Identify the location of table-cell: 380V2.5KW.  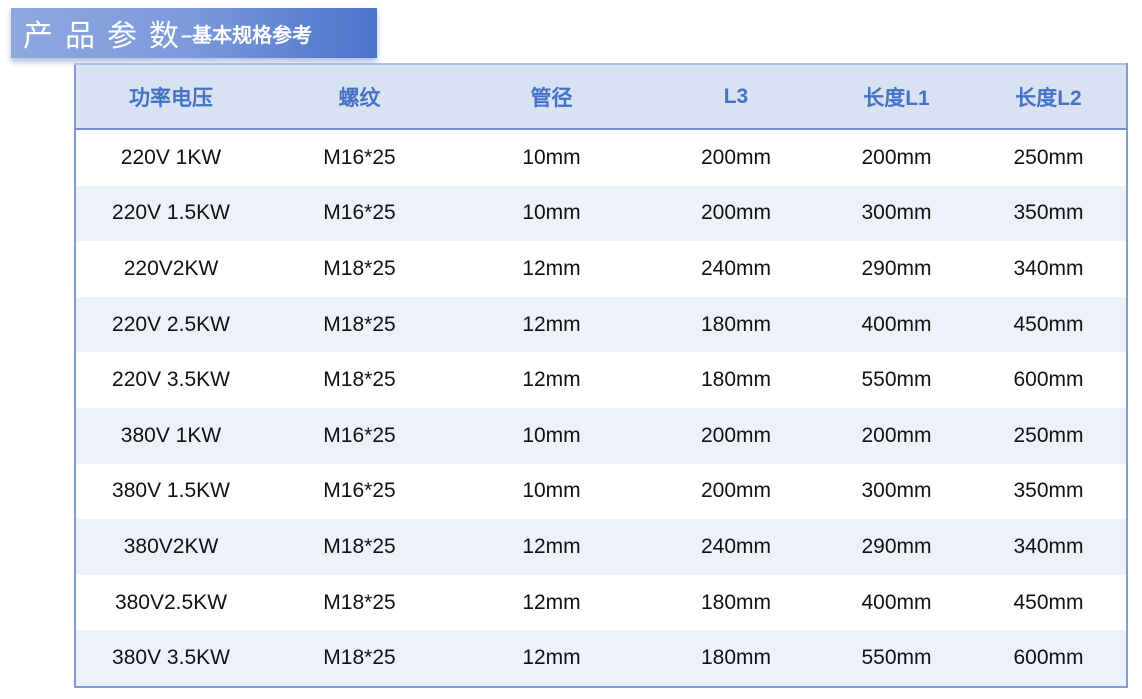
(171, 602).